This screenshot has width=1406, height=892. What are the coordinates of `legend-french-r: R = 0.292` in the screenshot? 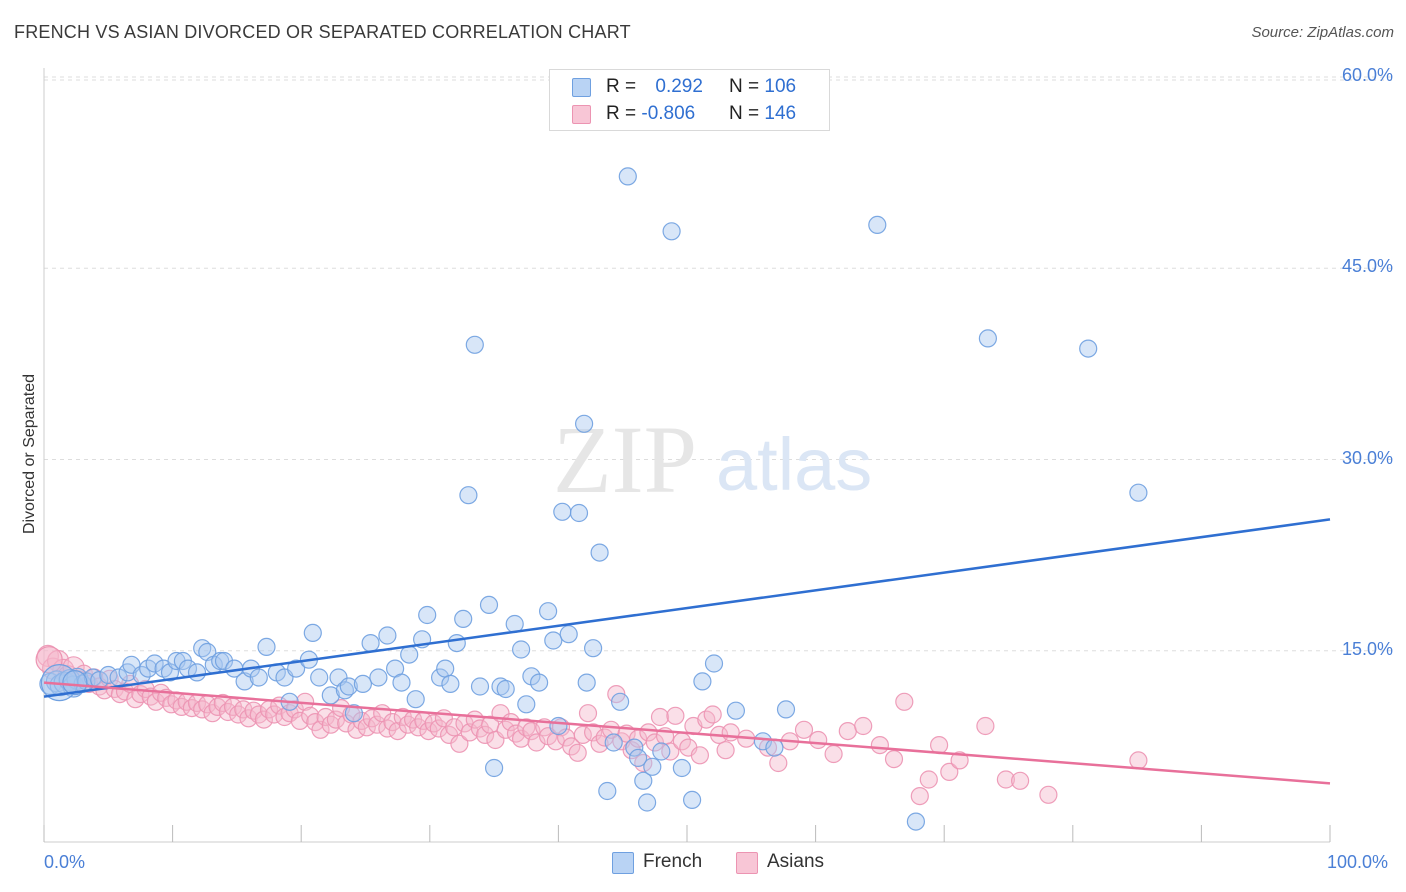 It's located at (654, 87).